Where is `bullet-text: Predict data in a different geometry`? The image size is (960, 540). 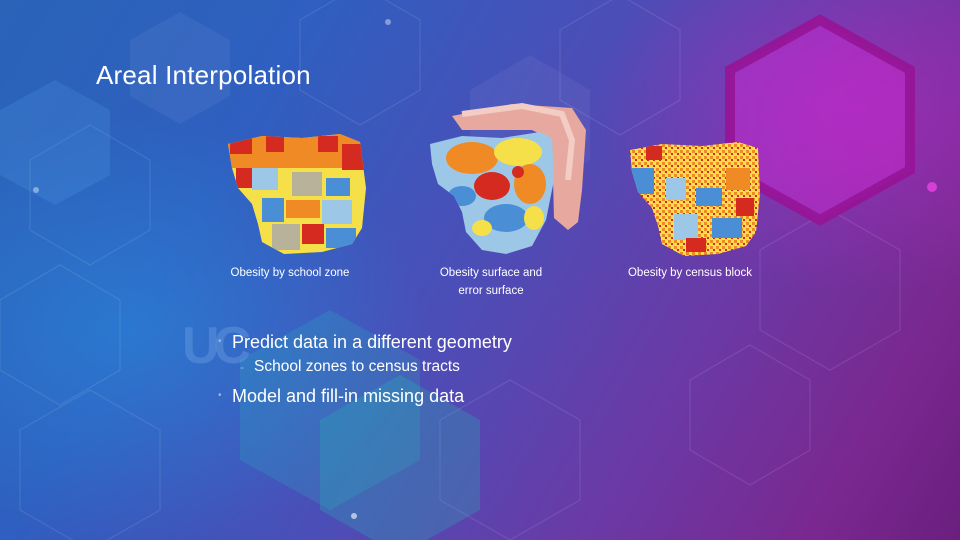 bullet-text: Predict data in a different geometry is located at coordinates (372, 342).